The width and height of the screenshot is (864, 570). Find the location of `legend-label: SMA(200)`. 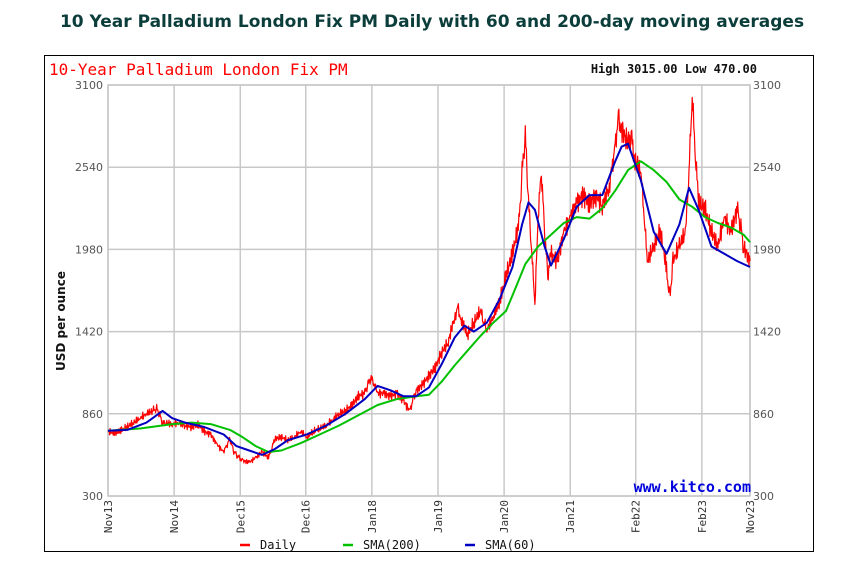

legend-label: SMA(200) is located at coordinates (392, 544).